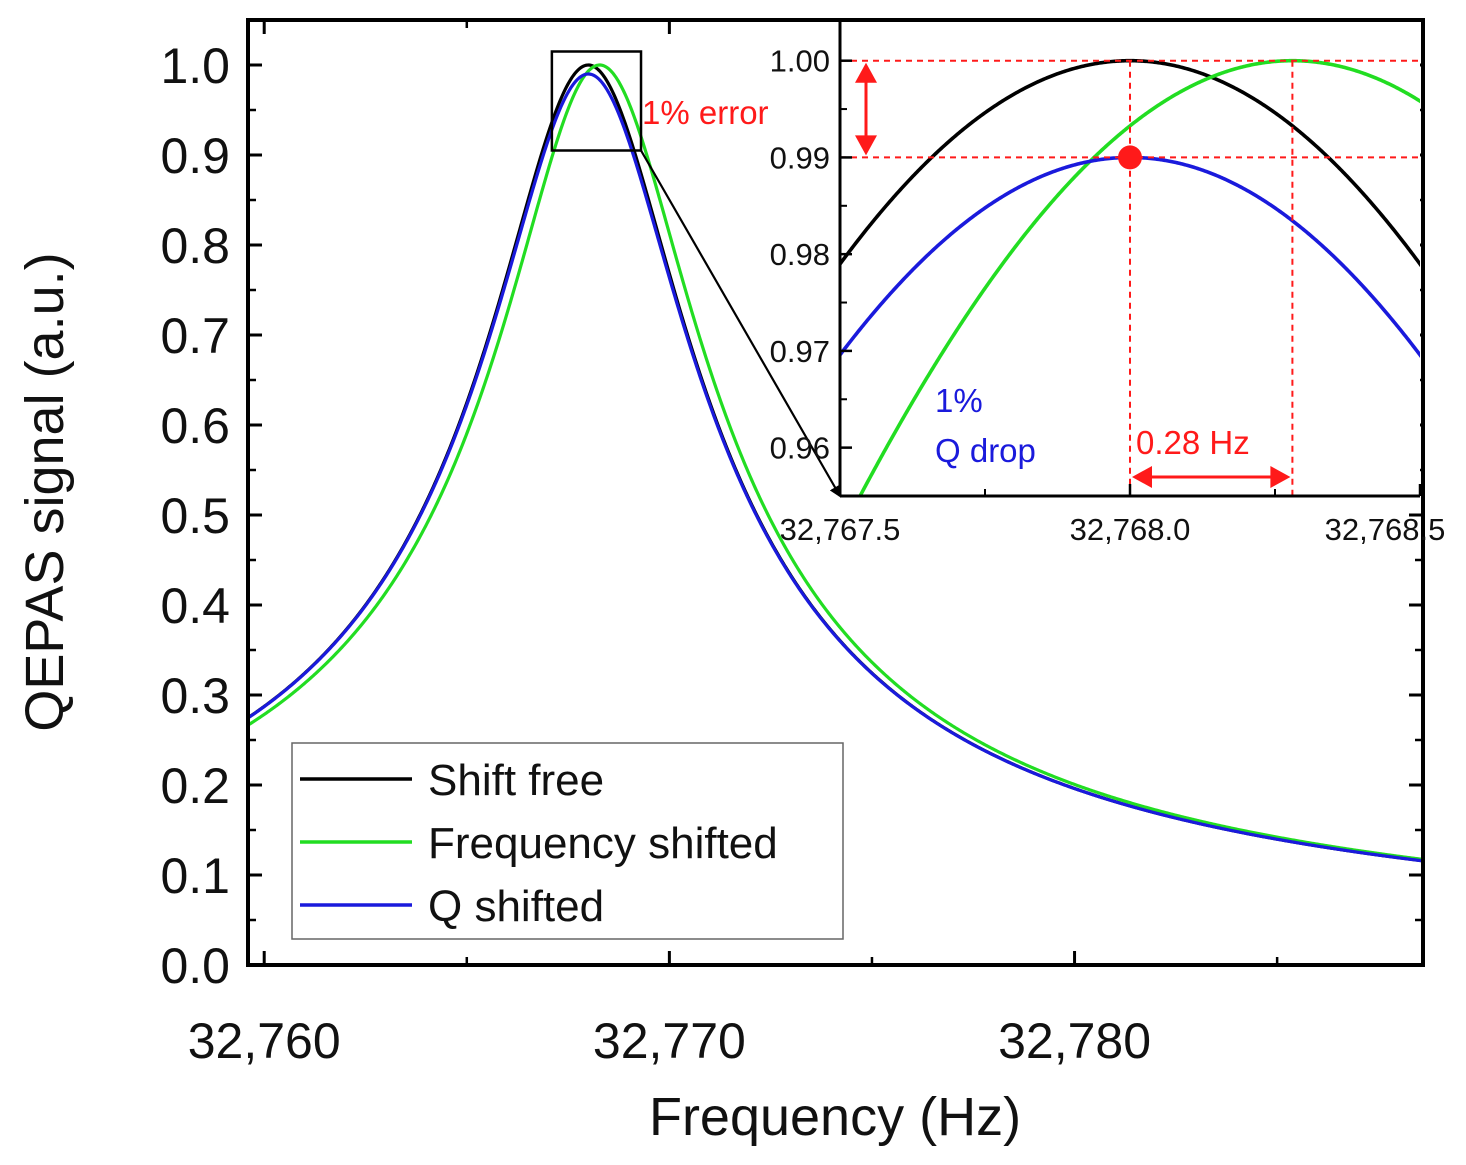 This screenshot has width=1466, height=1165. Describe the element at coordinates (800, 351) in the screenshot. I see `inset-y-tick-label: 0.97` at that location.